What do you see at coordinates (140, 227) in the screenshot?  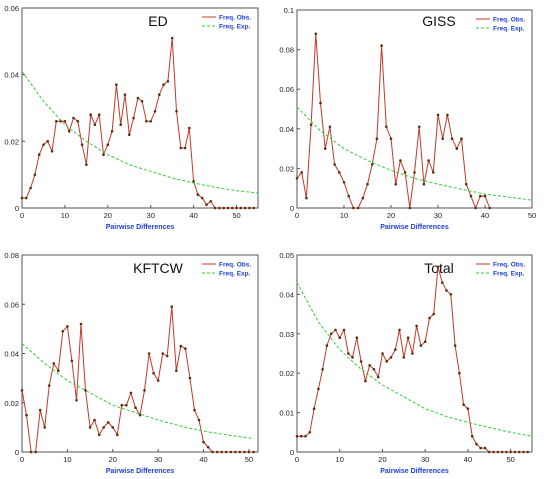 I see `x-axis-label: Pairwise Differences` at bounding box center [140, 227].